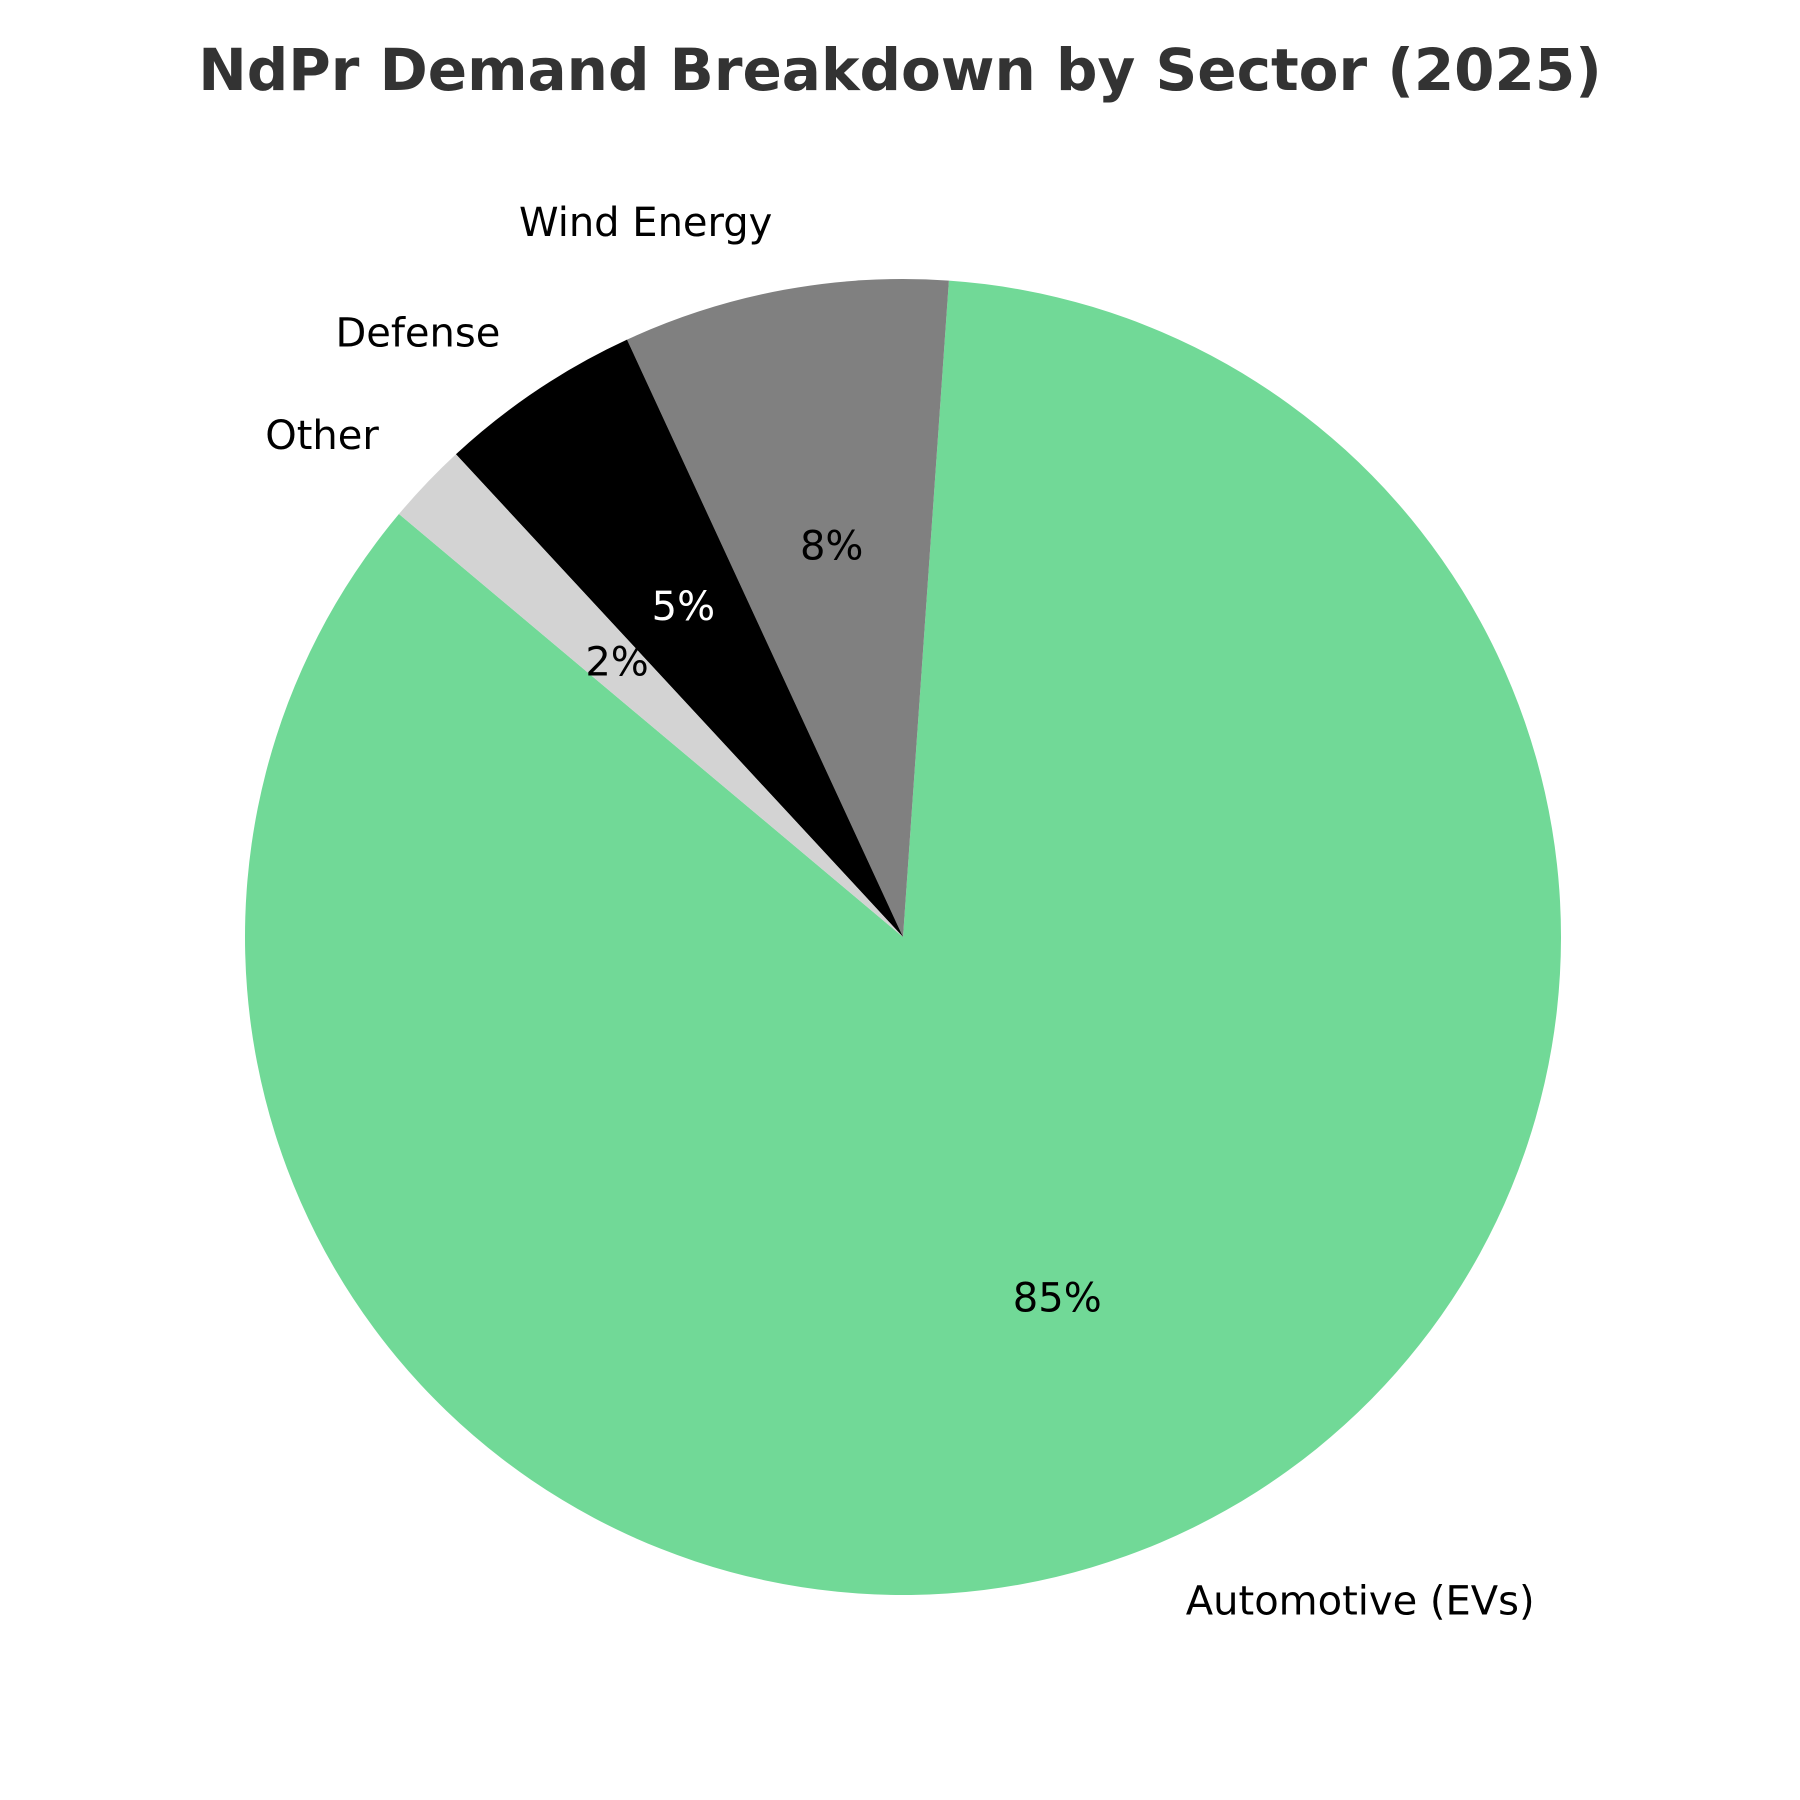 The image size is (1800, 1800). What do you see at coordinates (417, 334) in the screenshot?
I see `slice-label-defense: Defense` at bounding box center [417, 334].